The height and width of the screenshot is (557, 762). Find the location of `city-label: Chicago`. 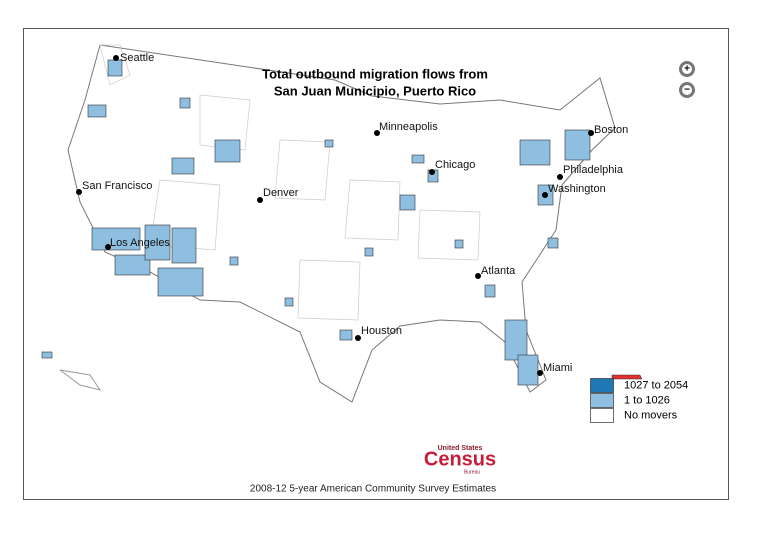

city-label: Chicago is located at coordinates (455, 165).